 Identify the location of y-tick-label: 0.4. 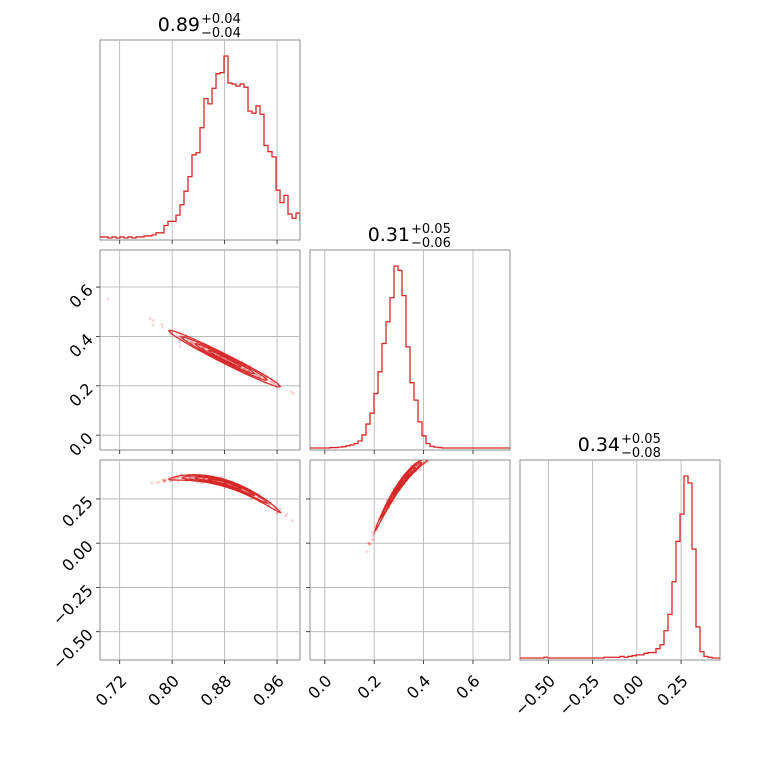
(80, 345).